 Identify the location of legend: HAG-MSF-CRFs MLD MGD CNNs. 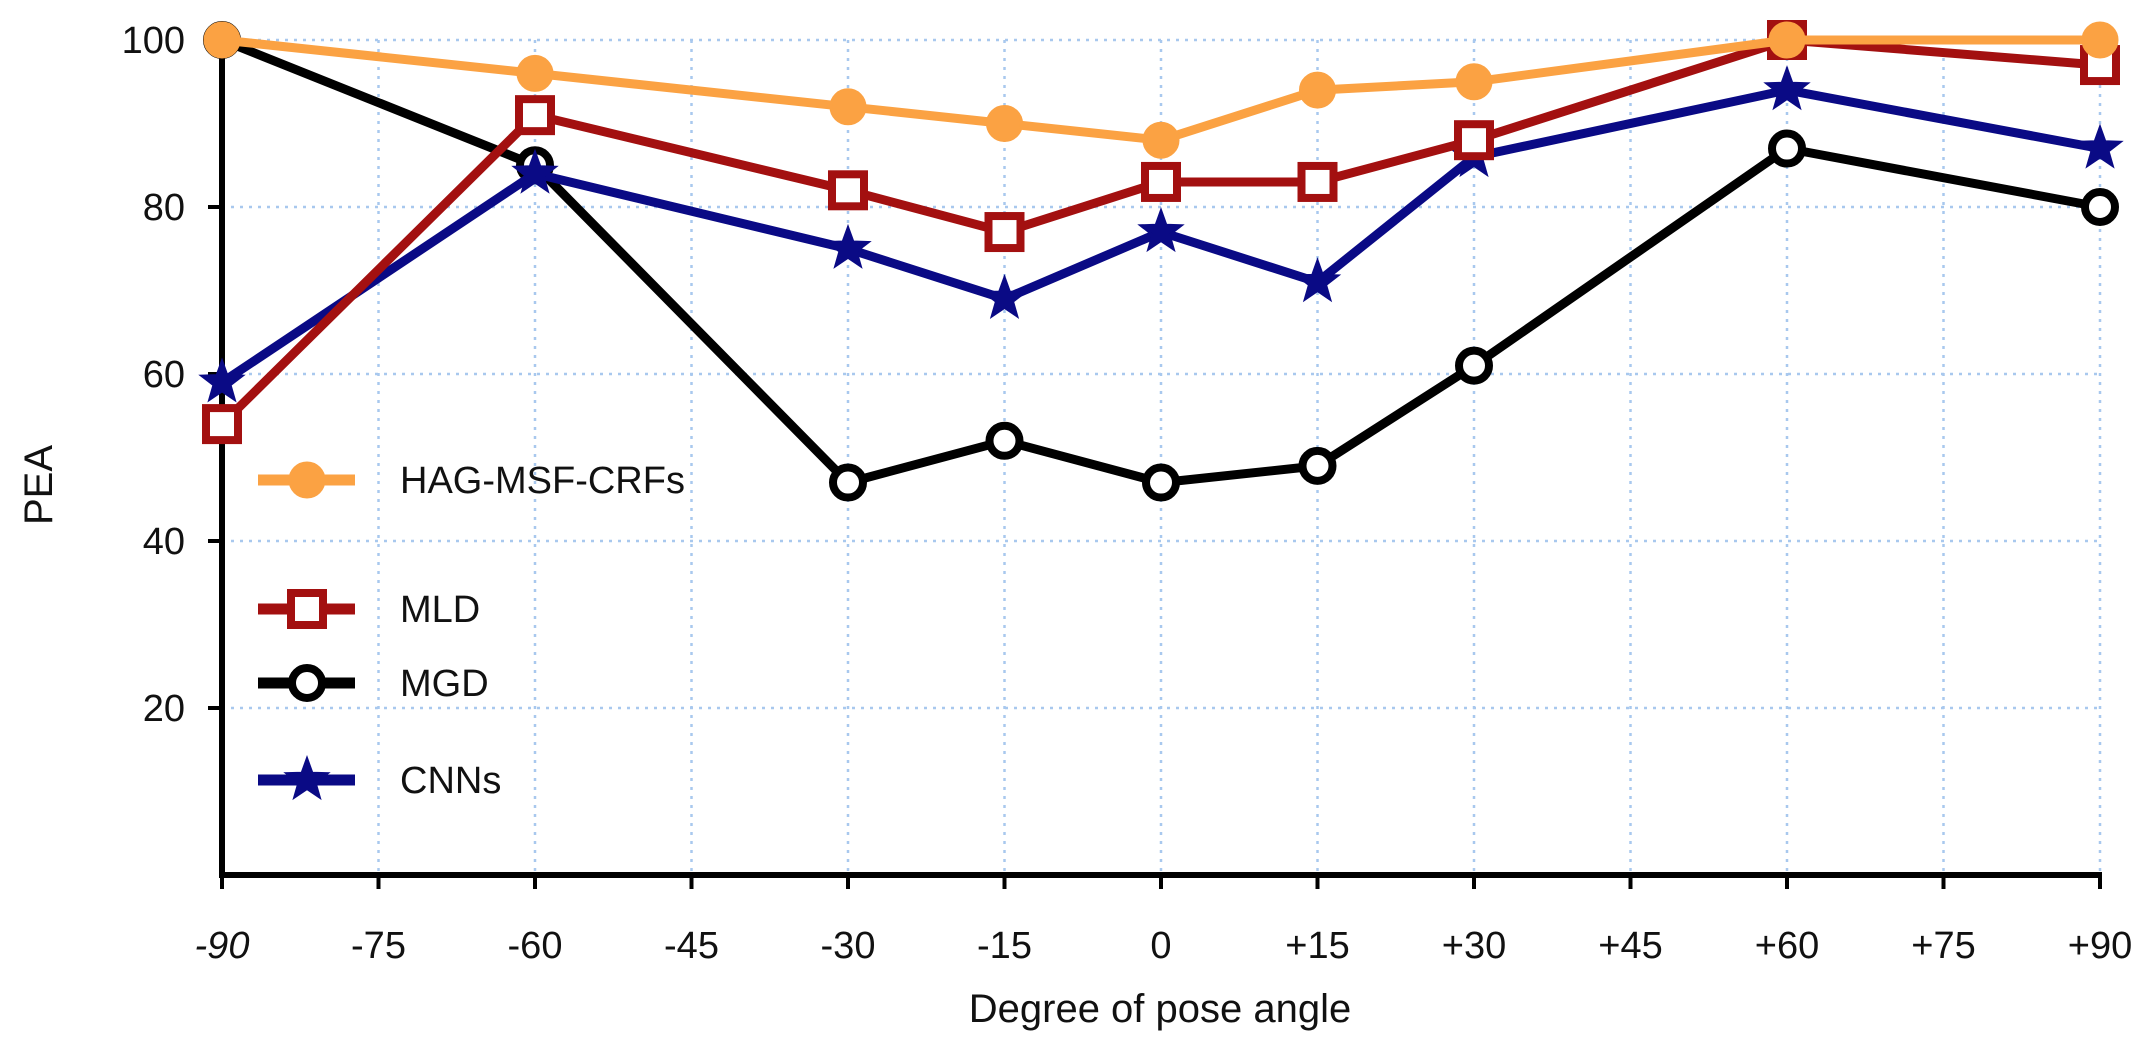
(471, 631).